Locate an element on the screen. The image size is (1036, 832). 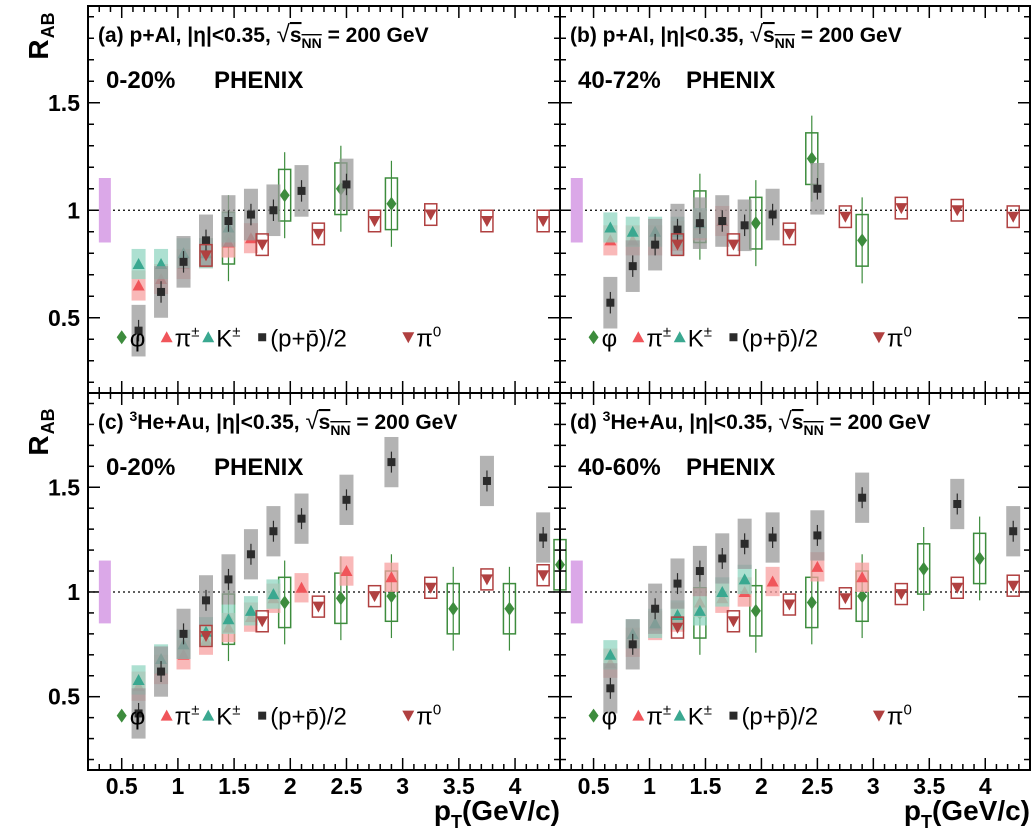
x-tick-label: 1 is located at coordinates (178, 786).